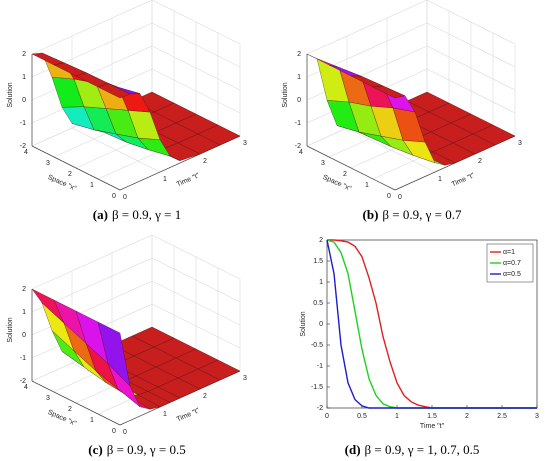  I want to click on y-tick-label: -2, so click(320, 408).